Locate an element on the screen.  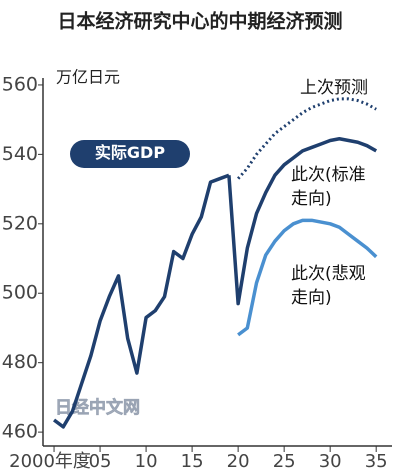
legend-badge is located at coordinates (130, 154).